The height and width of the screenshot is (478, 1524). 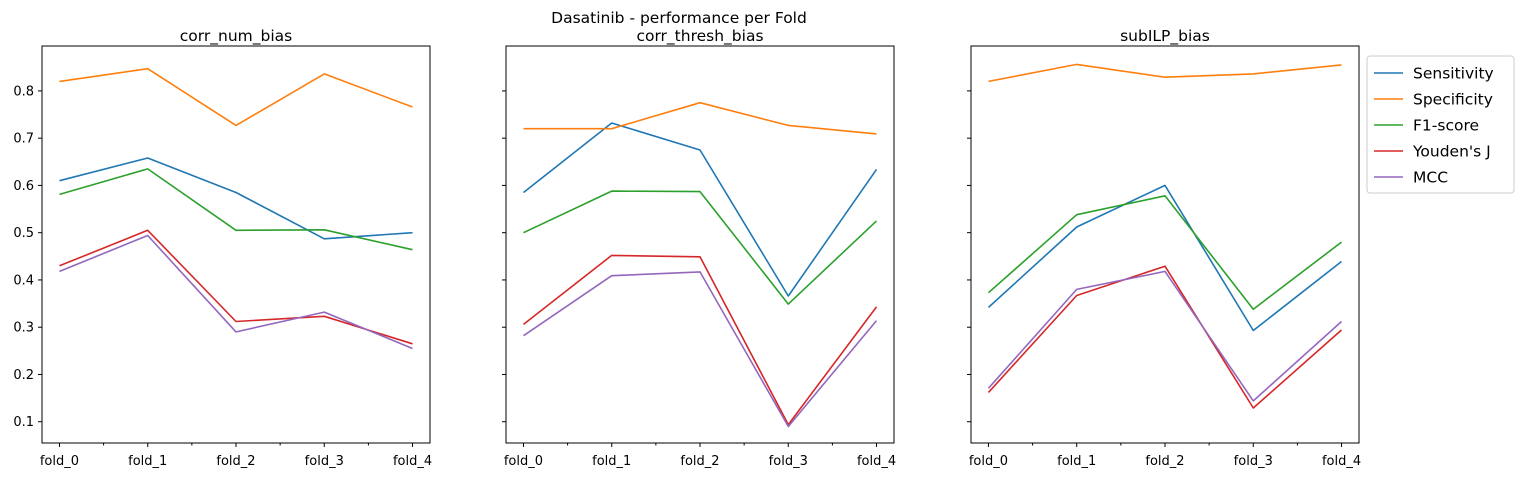 I want to click on legend-label: Sensitivity, so click(x=1453, y=74).